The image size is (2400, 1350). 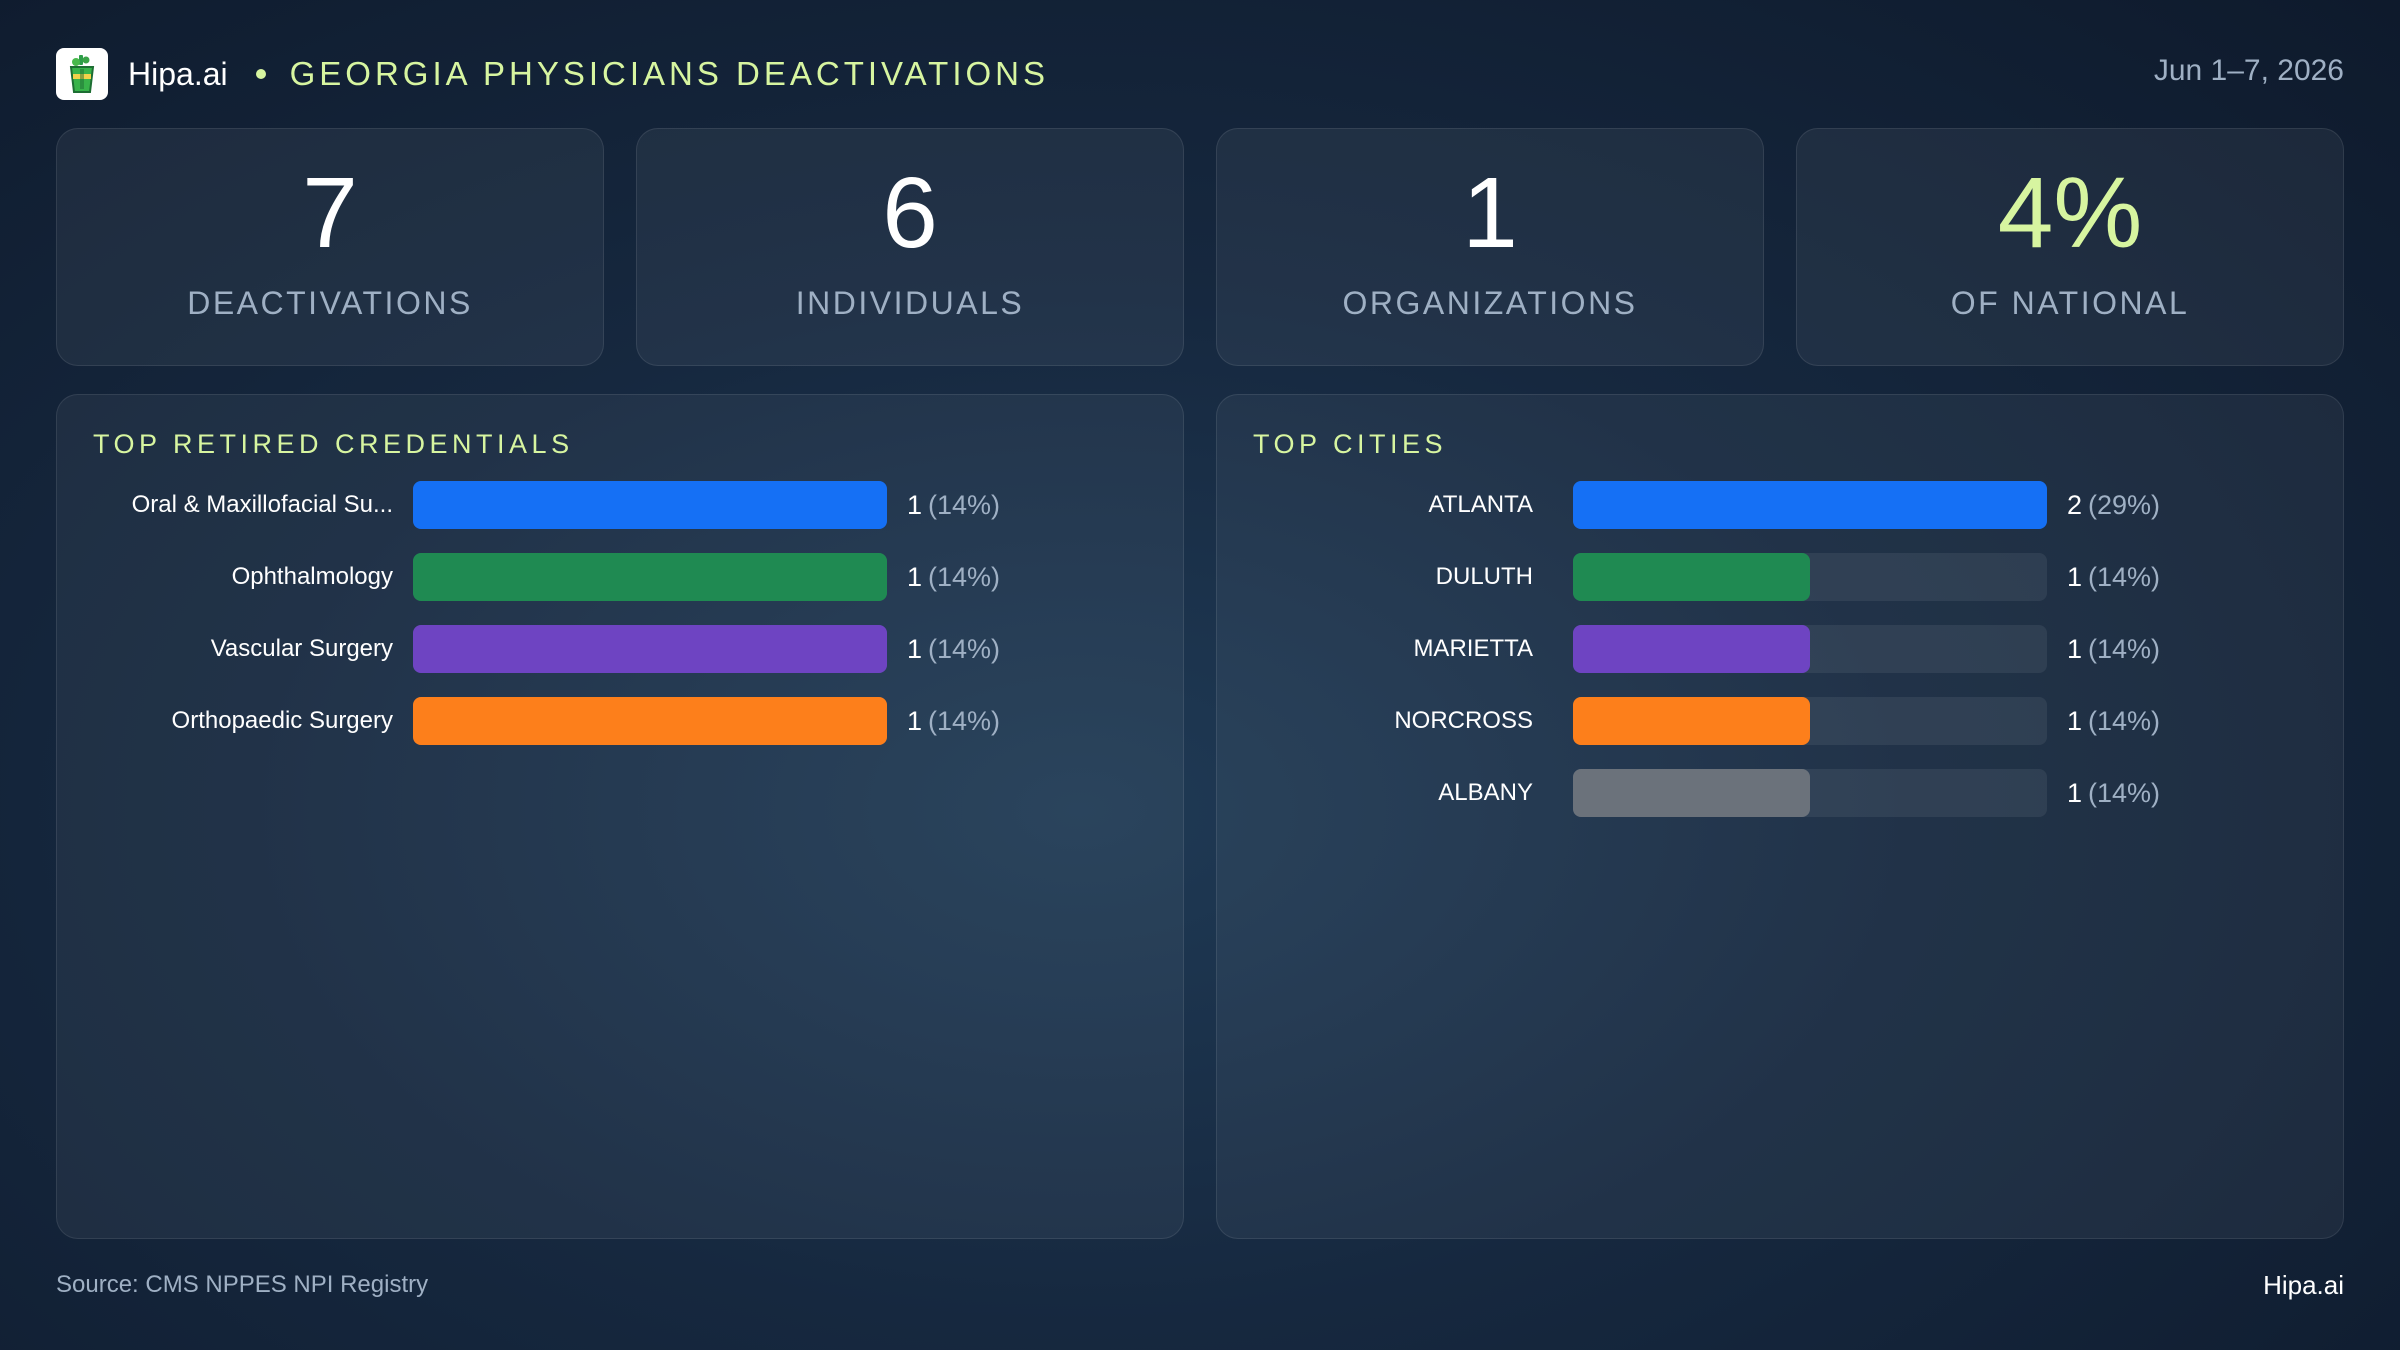 What do you see at coordinates (242, 1284) in the screenshot?
I see `source-note: Source: CMS NPPES NPI Registry` at bounding box center [242, 1284].